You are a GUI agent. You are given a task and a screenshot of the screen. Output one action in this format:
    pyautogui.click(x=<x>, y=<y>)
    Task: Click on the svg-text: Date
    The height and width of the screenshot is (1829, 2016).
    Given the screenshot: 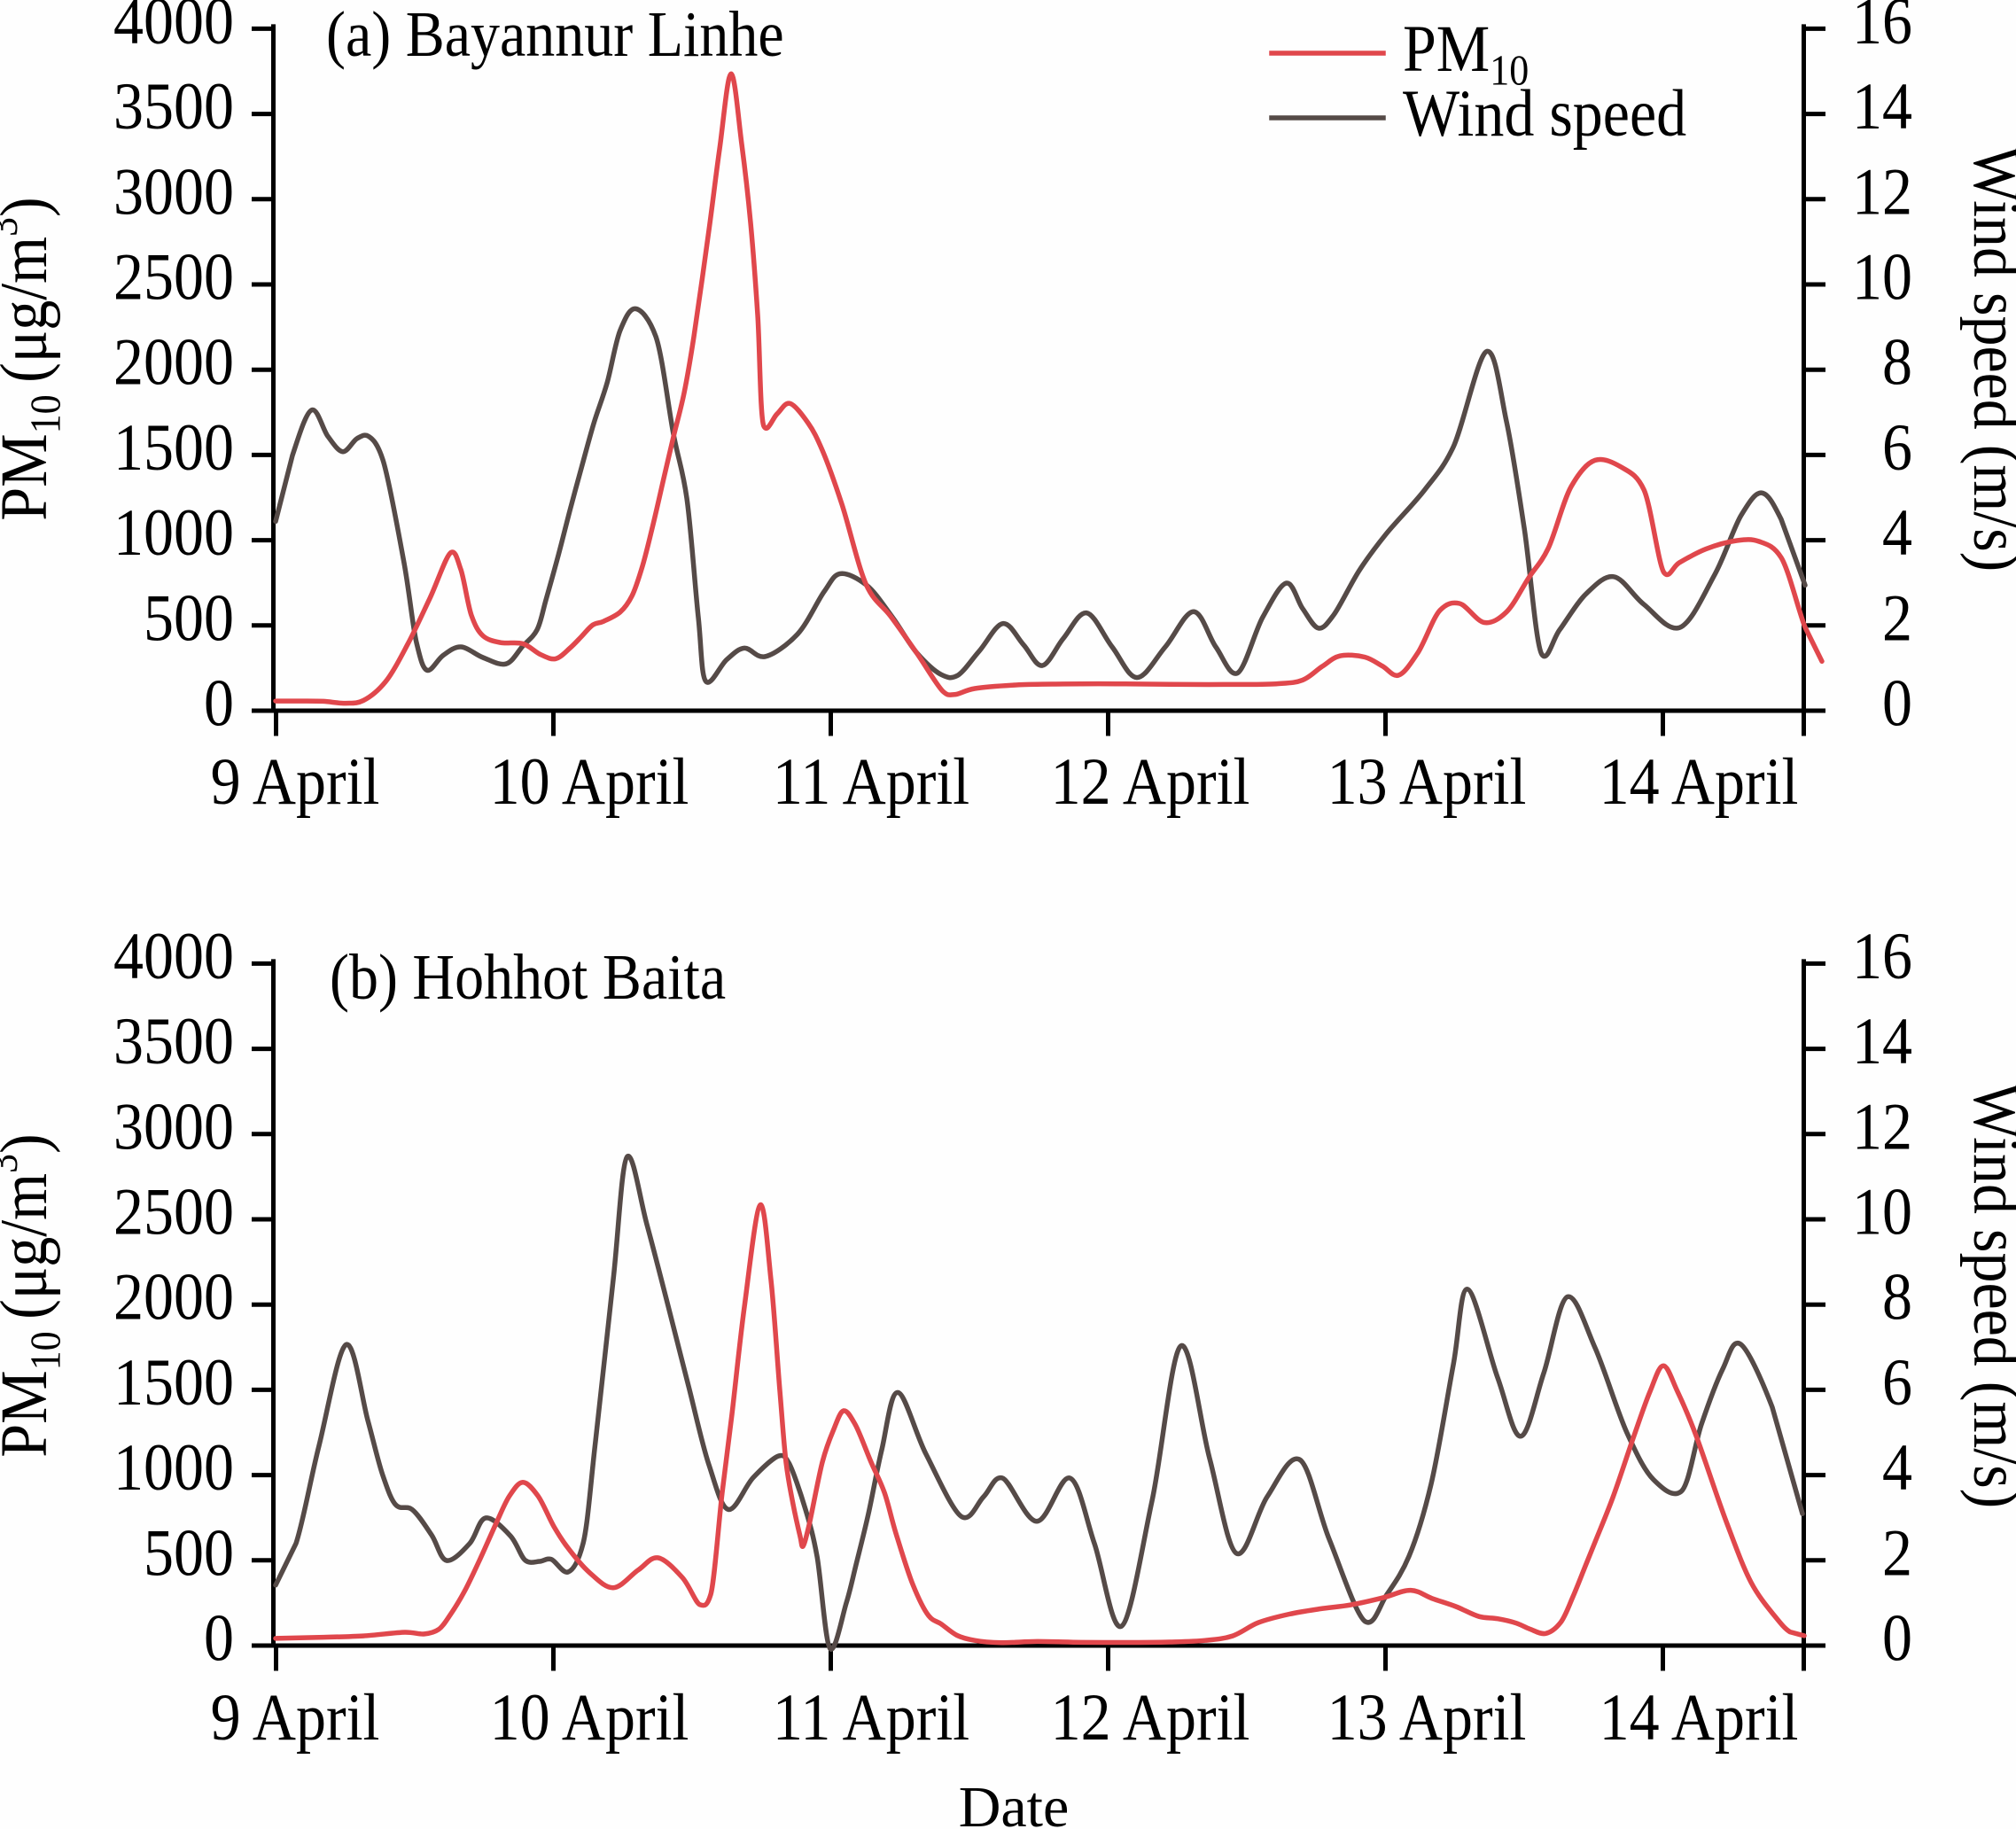 What is the action you would take?
    pyautogui.click(x=1015, y=1802)
    